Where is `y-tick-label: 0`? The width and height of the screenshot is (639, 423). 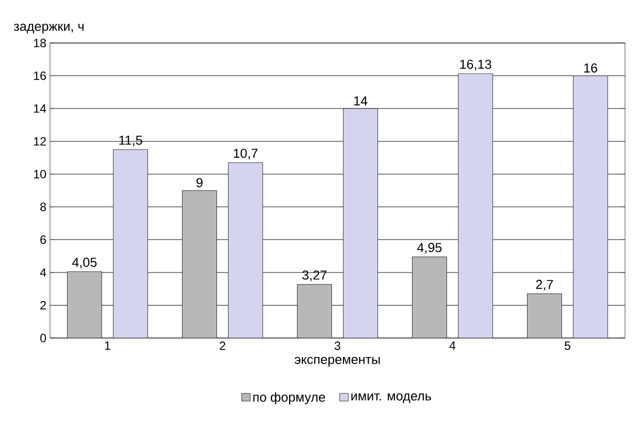
y-tick-label: 0 is located at coordinates (43, 338).